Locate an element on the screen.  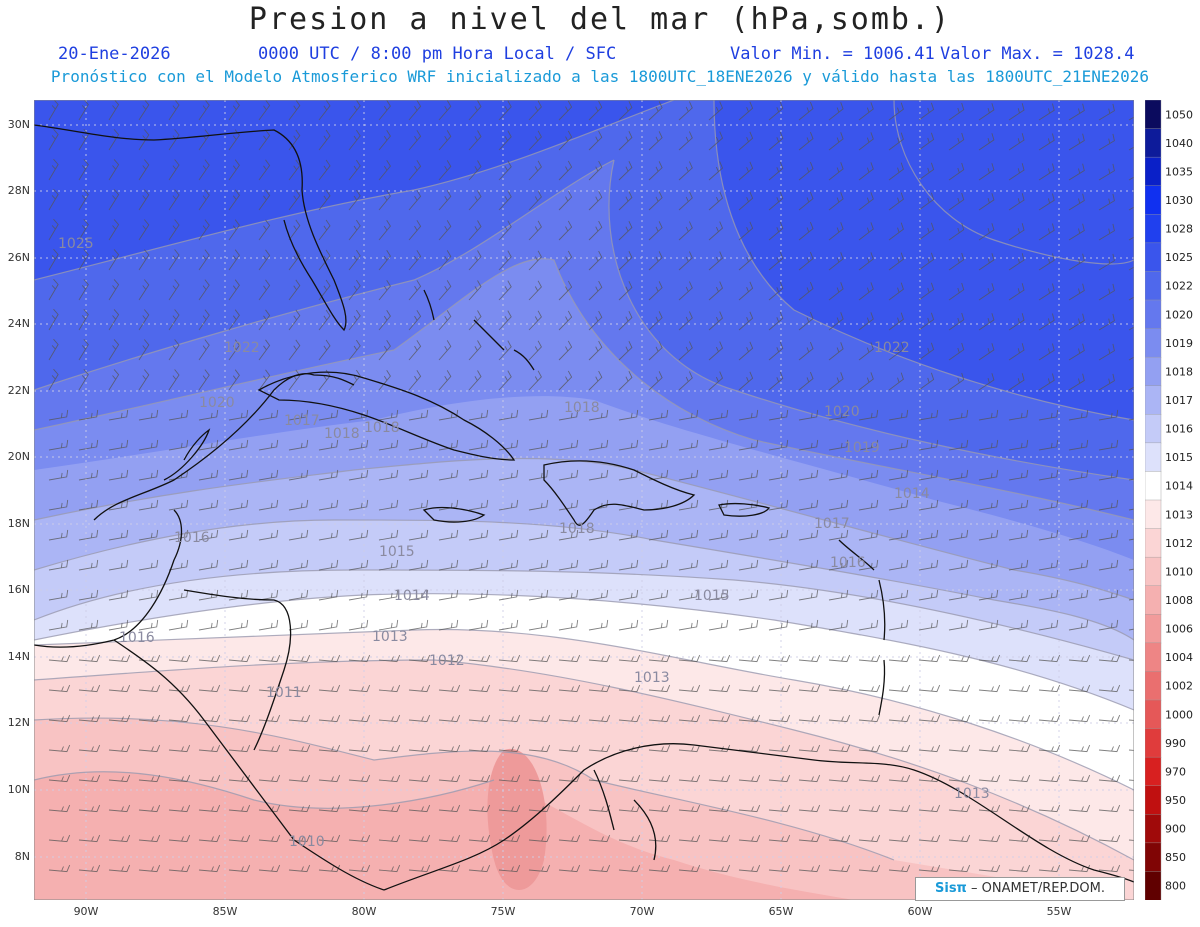
date-label: 20-Ene-2026 is located at coordinates (114, 54).